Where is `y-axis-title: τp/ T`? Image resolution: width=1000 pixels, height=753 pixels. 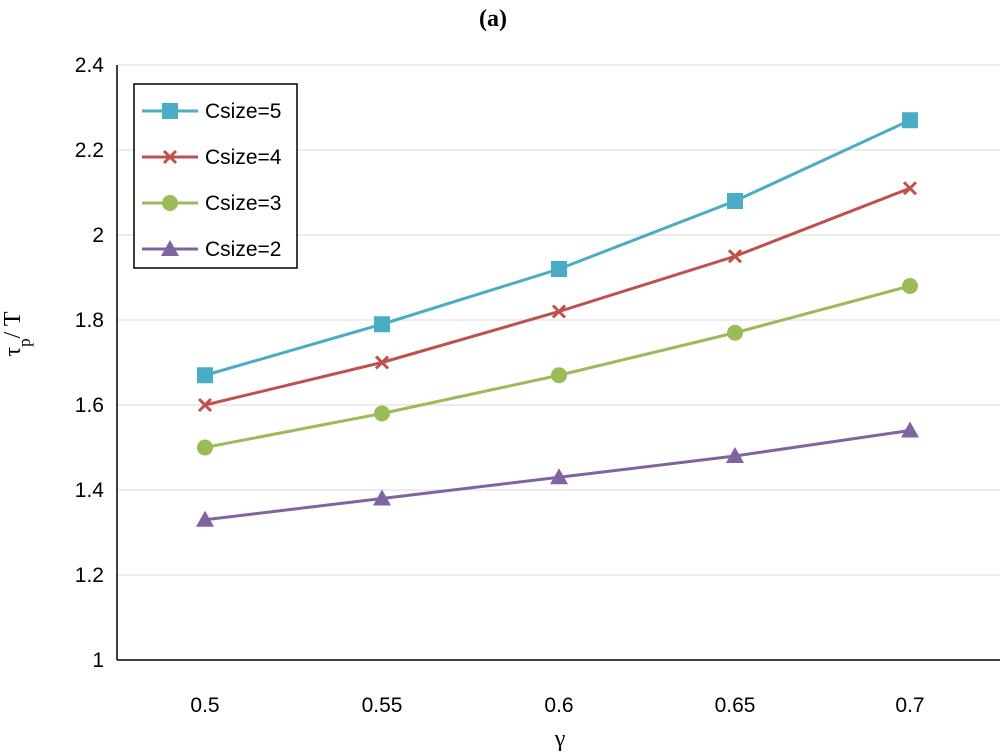
y-axis-title: τp/ T is located at coordinates (17, 333).